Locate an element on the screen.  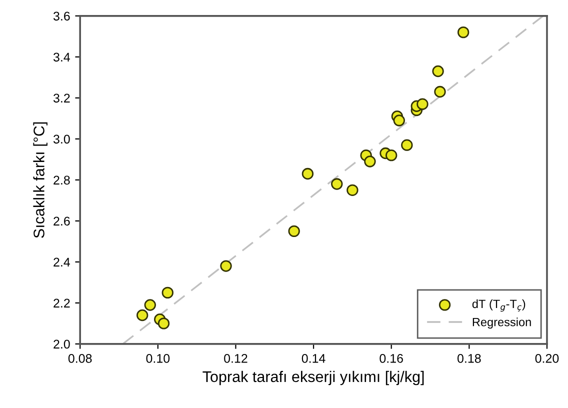
y-axis-title: Sıcaklık farkı [°C] is located at coordinates (40, 180).